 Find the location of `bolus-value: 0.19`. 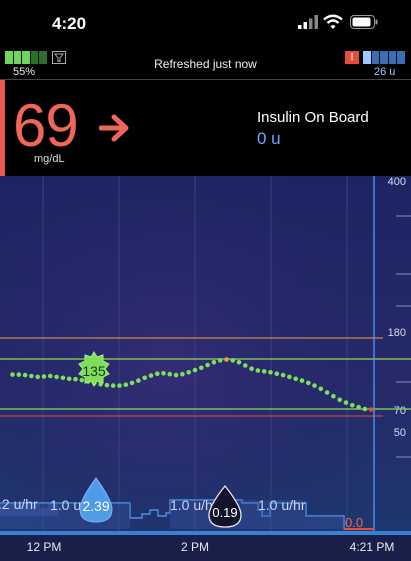

bolus-value: 0.19 is located at coordinates (224, 512).